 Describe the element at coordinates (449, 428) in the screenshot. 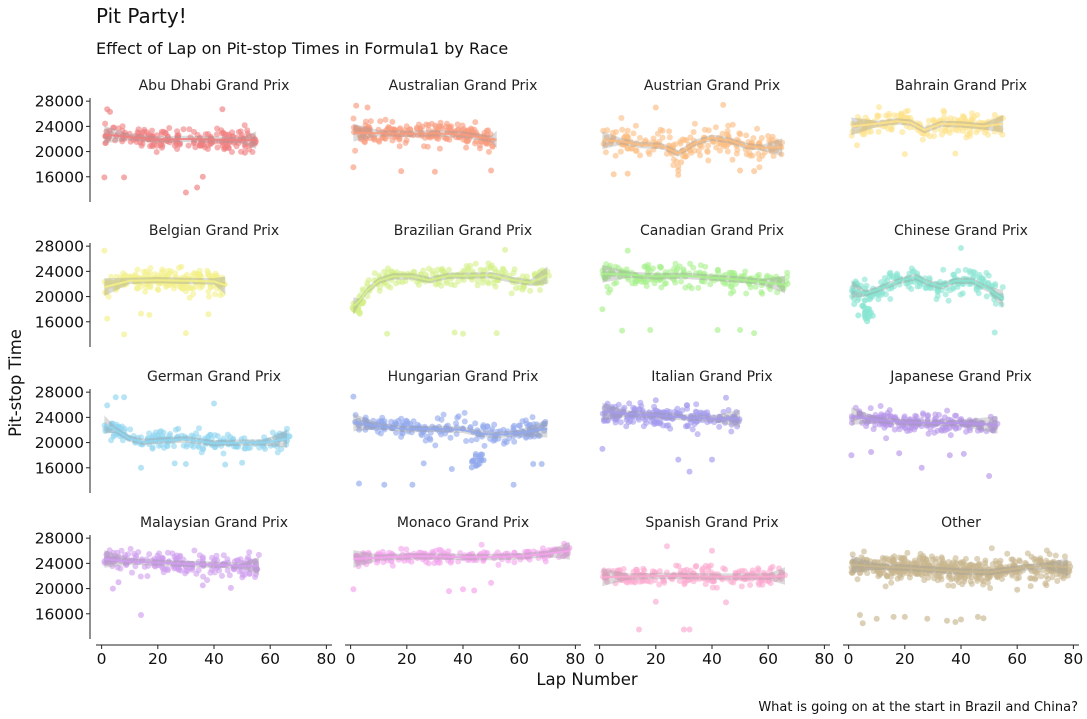

I see `facet-panel: Hungarian Grand Prix` at that location.